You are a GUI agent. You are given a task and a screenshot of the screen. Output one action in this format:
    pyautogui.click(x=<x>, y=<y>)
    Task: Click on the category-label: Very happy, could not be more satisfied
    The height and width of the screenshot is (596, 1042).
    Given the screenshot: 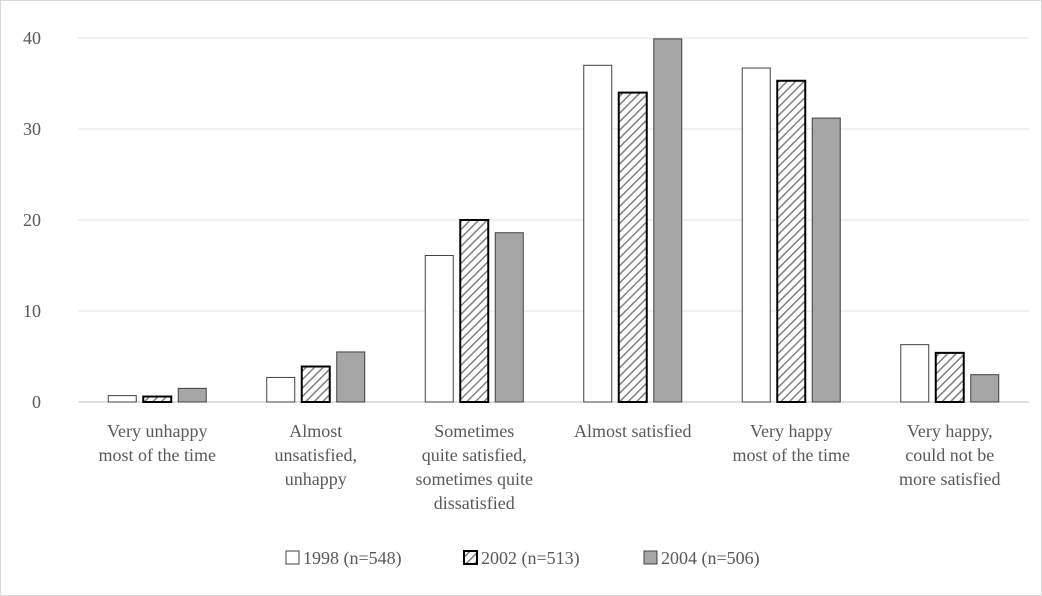 What is the action you would take?
    pyautogui.click(x=949, y=455)
    